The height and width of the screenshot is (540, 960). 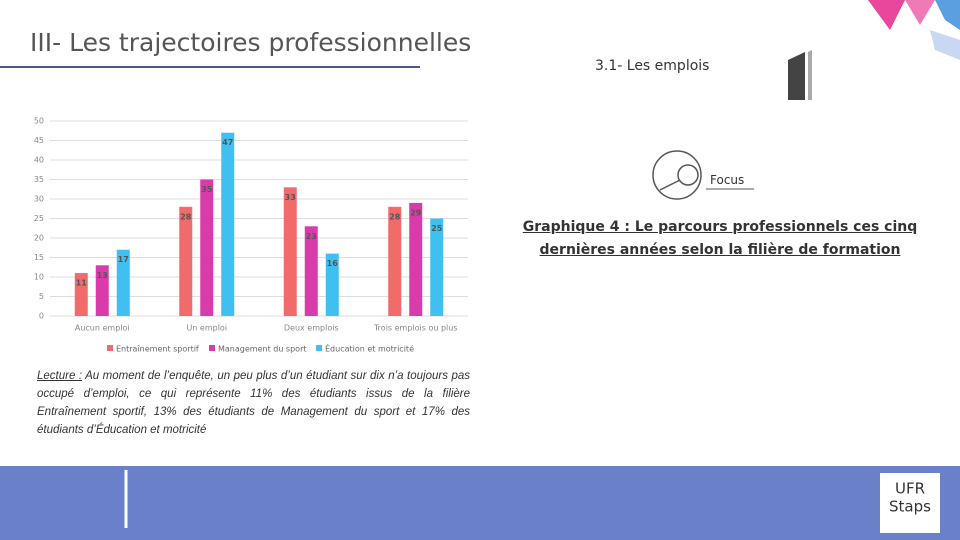 I want to click on logo-box, so click(x=910, y=503).